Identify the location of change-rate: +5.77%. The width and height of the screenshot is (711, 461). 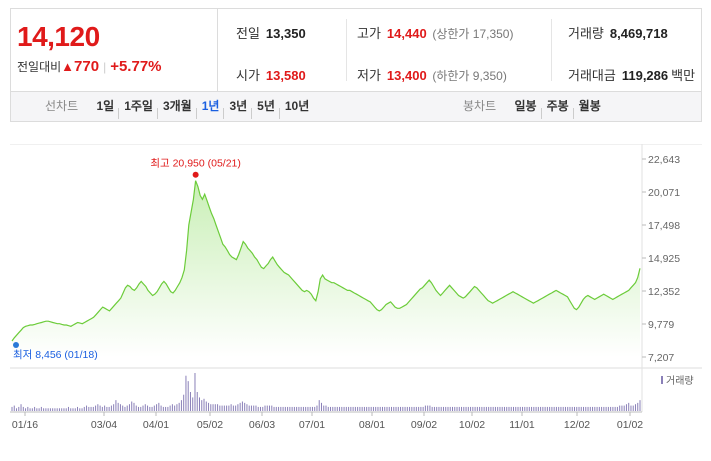
(136, 66).